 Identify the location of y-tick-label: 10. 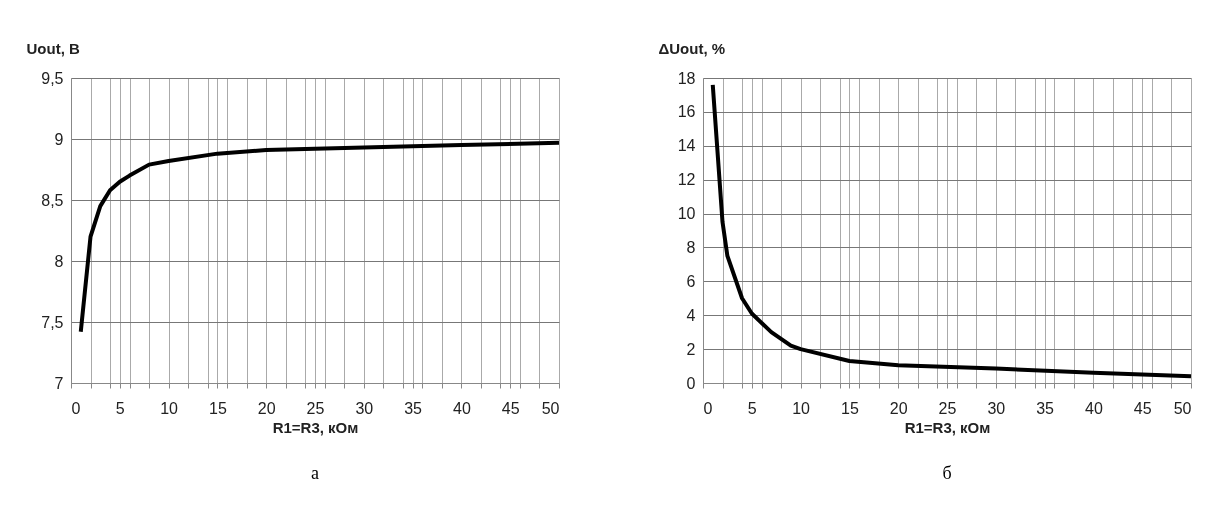
(686, 214).